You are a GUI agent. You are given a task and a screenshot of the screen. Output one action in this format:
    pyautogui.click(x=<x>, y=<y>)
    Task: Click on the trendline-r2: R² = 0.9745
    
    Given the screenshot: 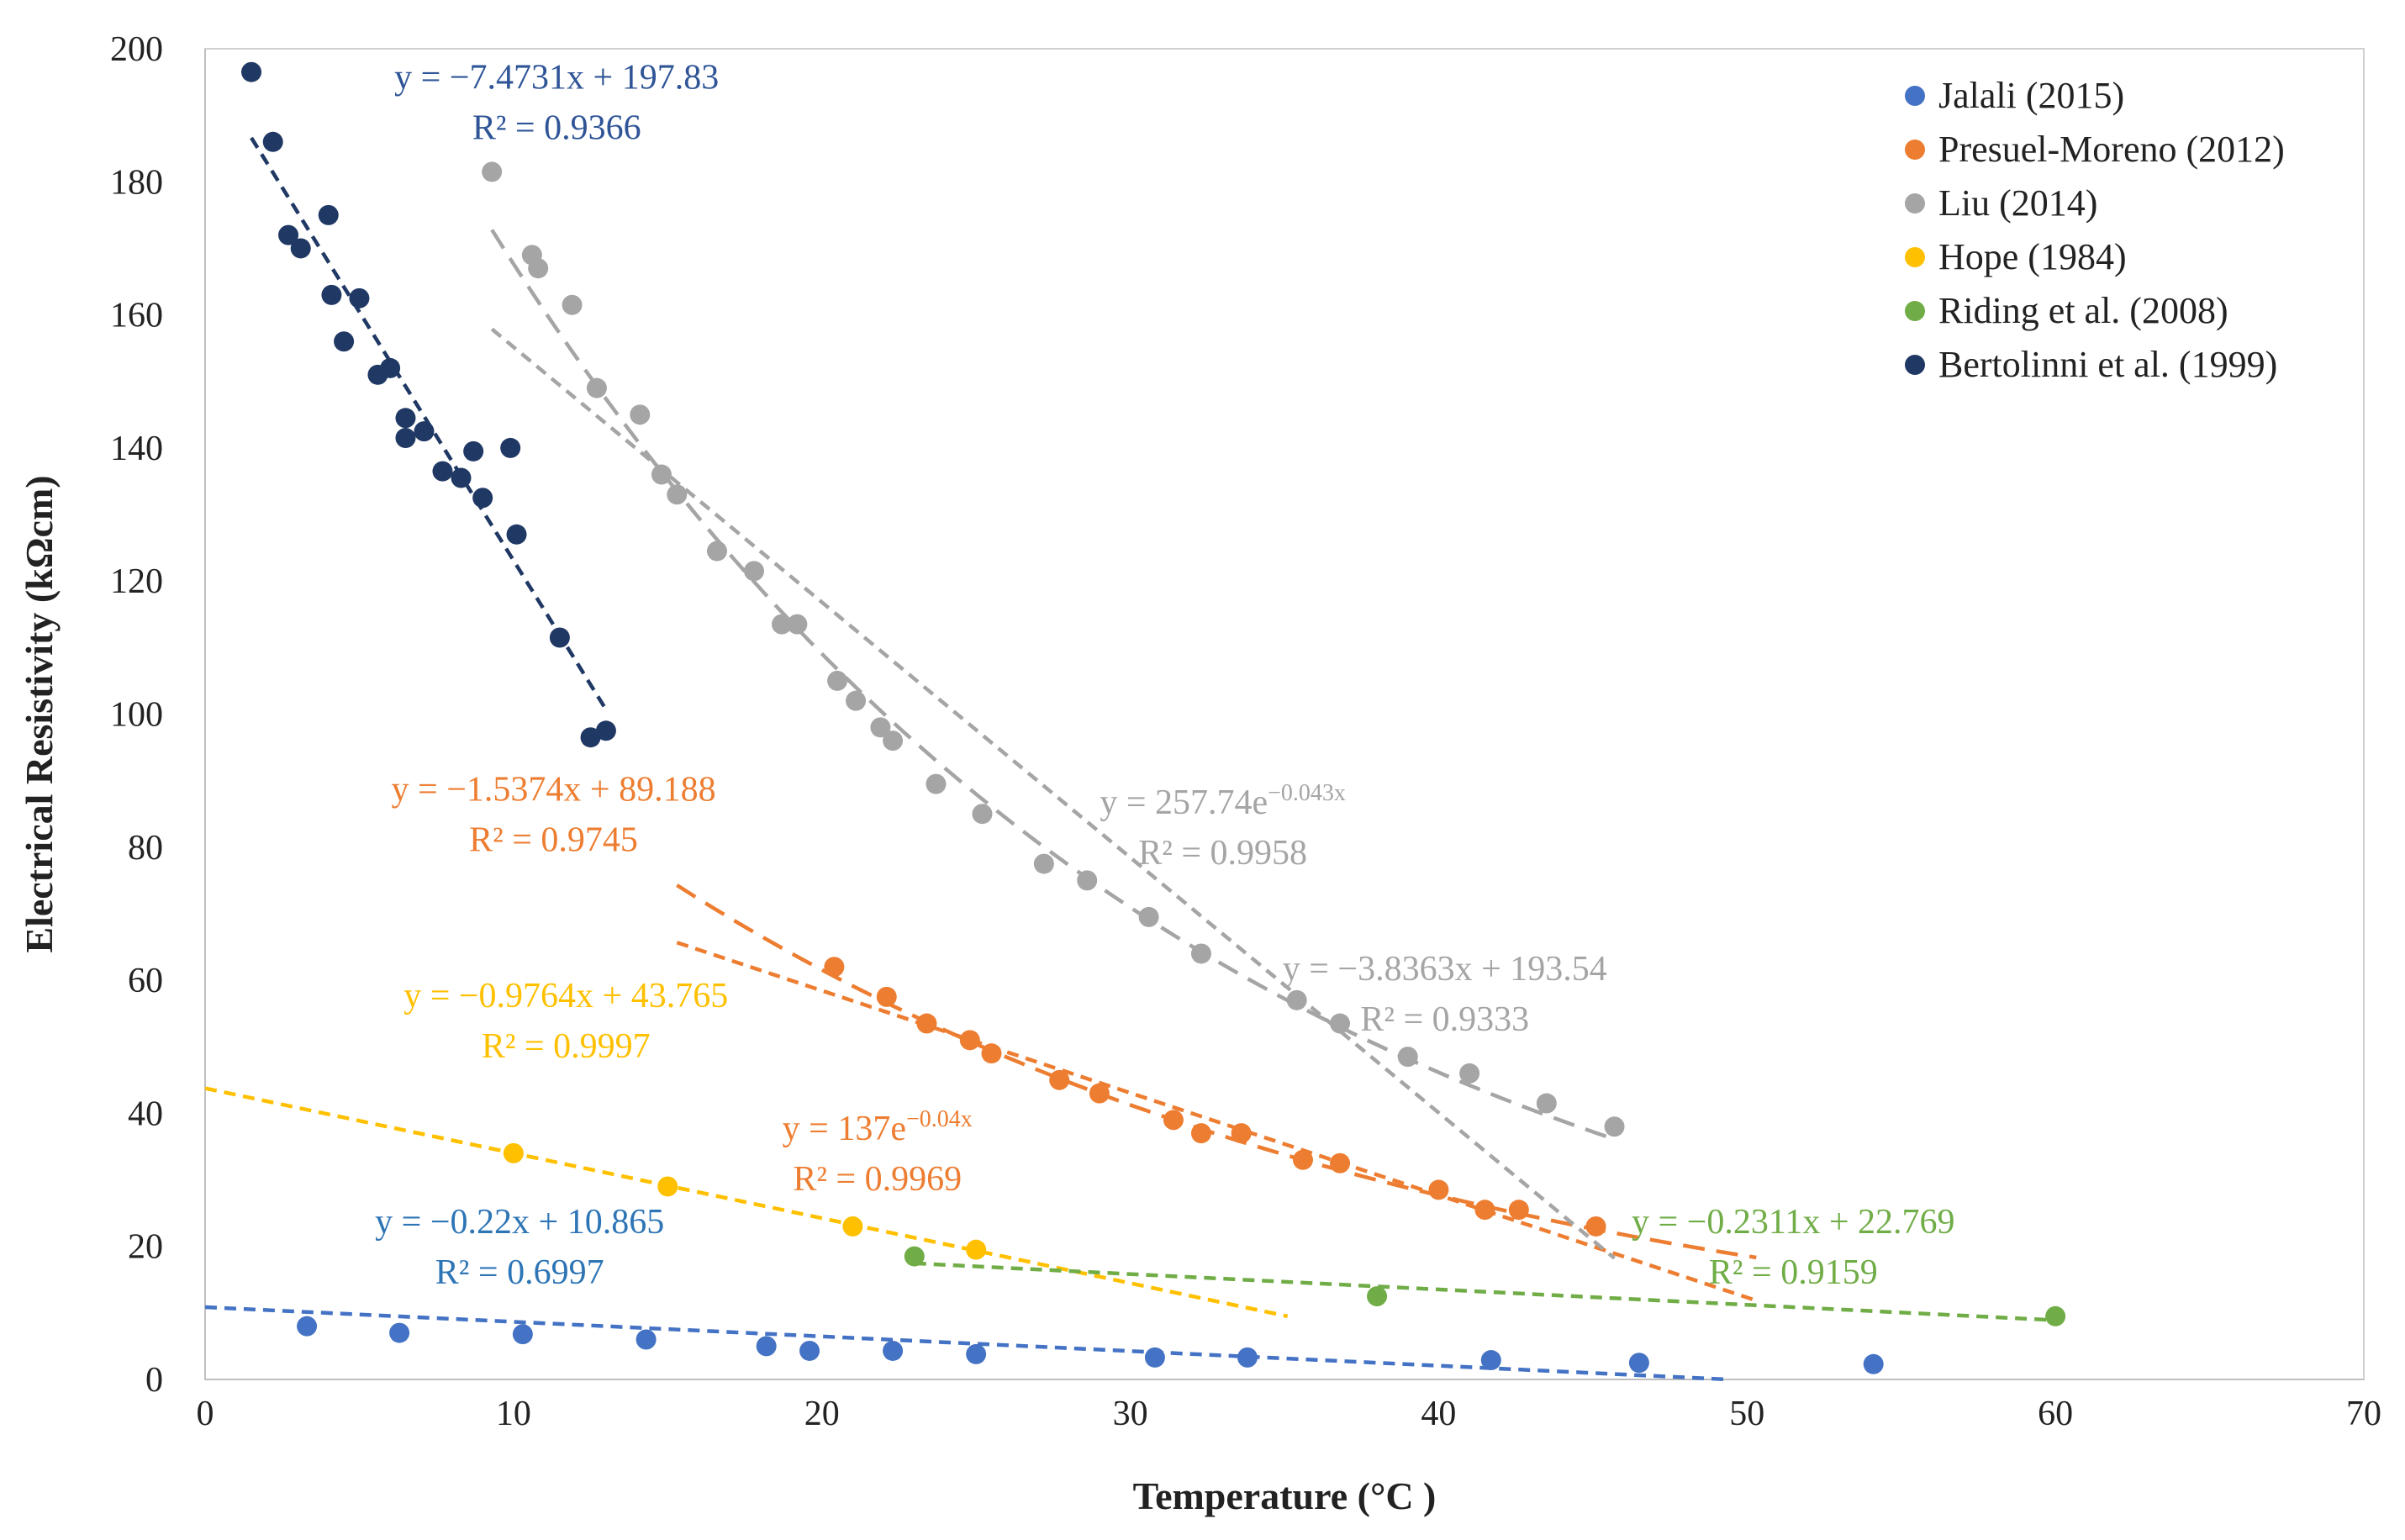 What is the action you would take?
    pyautogui.click(x=553, y=839)
    